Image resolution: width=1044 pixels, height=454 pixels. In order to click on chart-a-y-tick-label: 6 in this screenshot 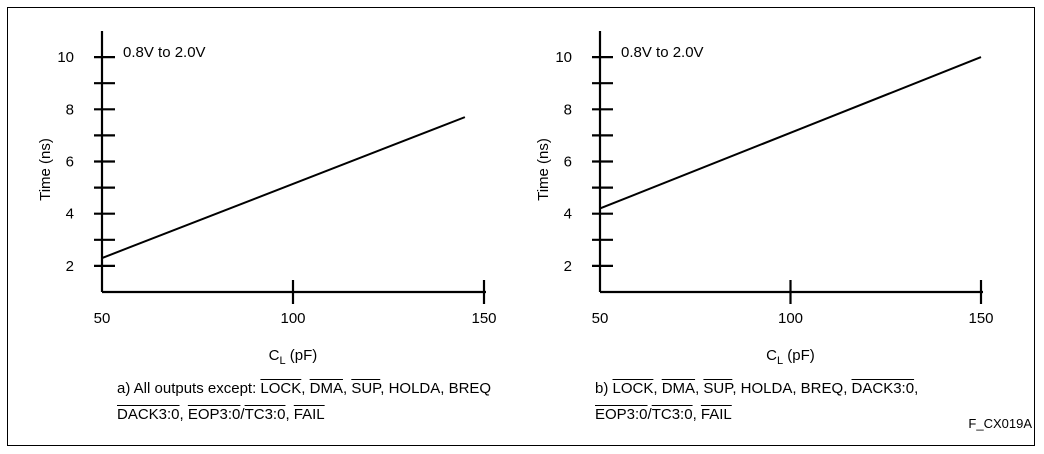, I will do `click(70, 162)`.